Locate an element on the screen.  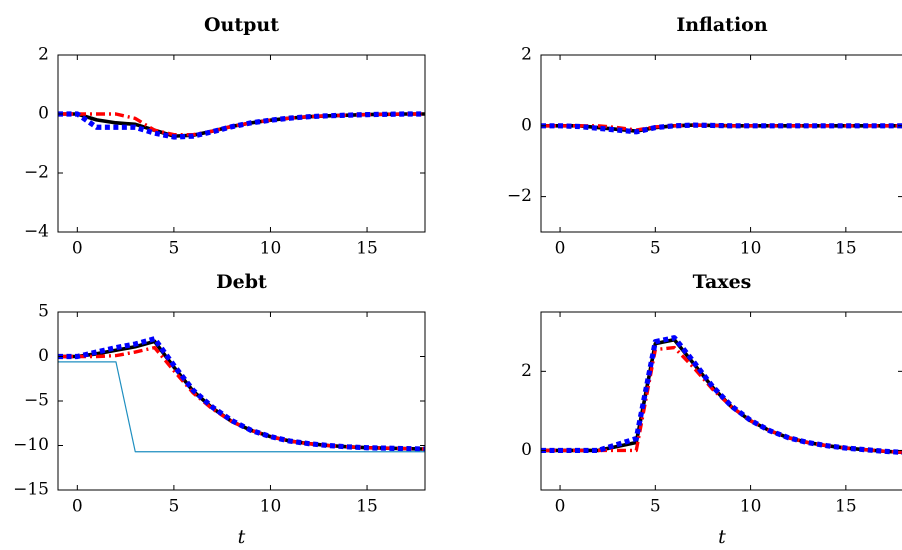
y-tick-label: −4 is located at coordinates (36, 232).